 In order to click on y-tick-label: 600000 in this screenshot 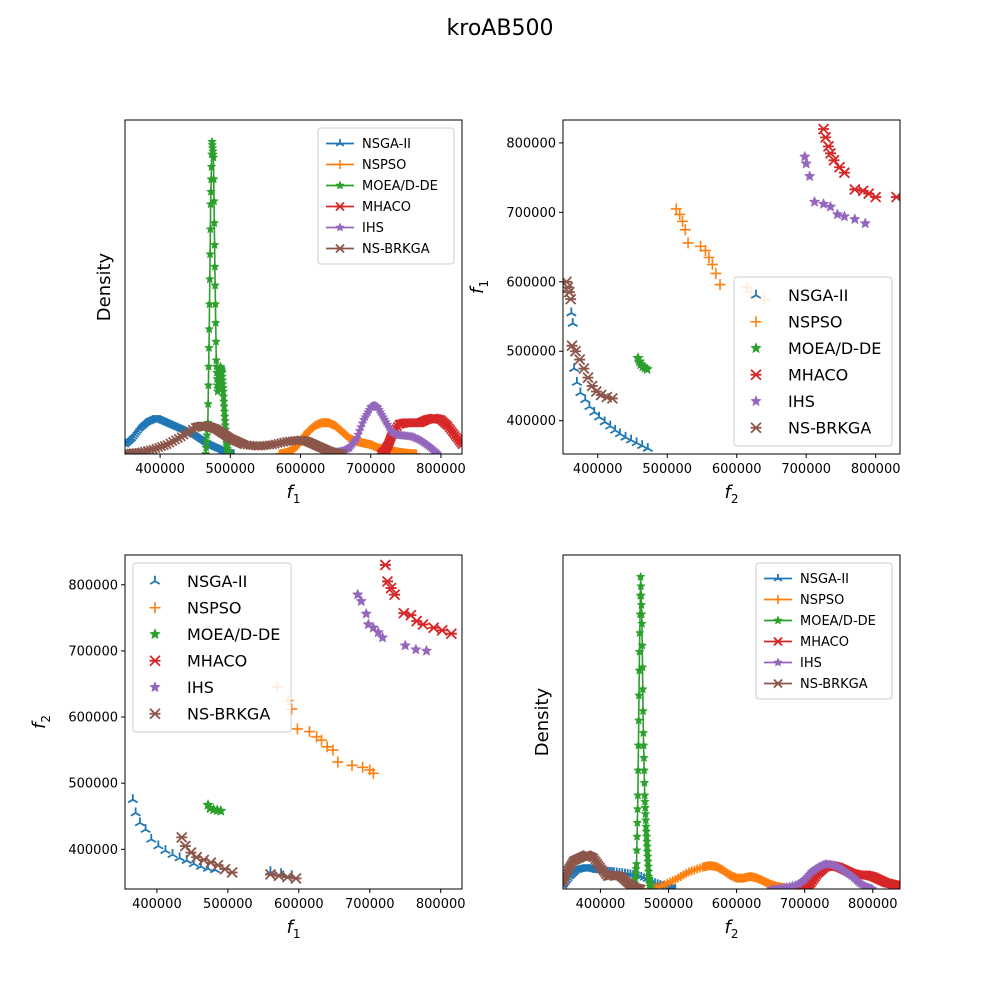, I will do `click(531, 282)`.